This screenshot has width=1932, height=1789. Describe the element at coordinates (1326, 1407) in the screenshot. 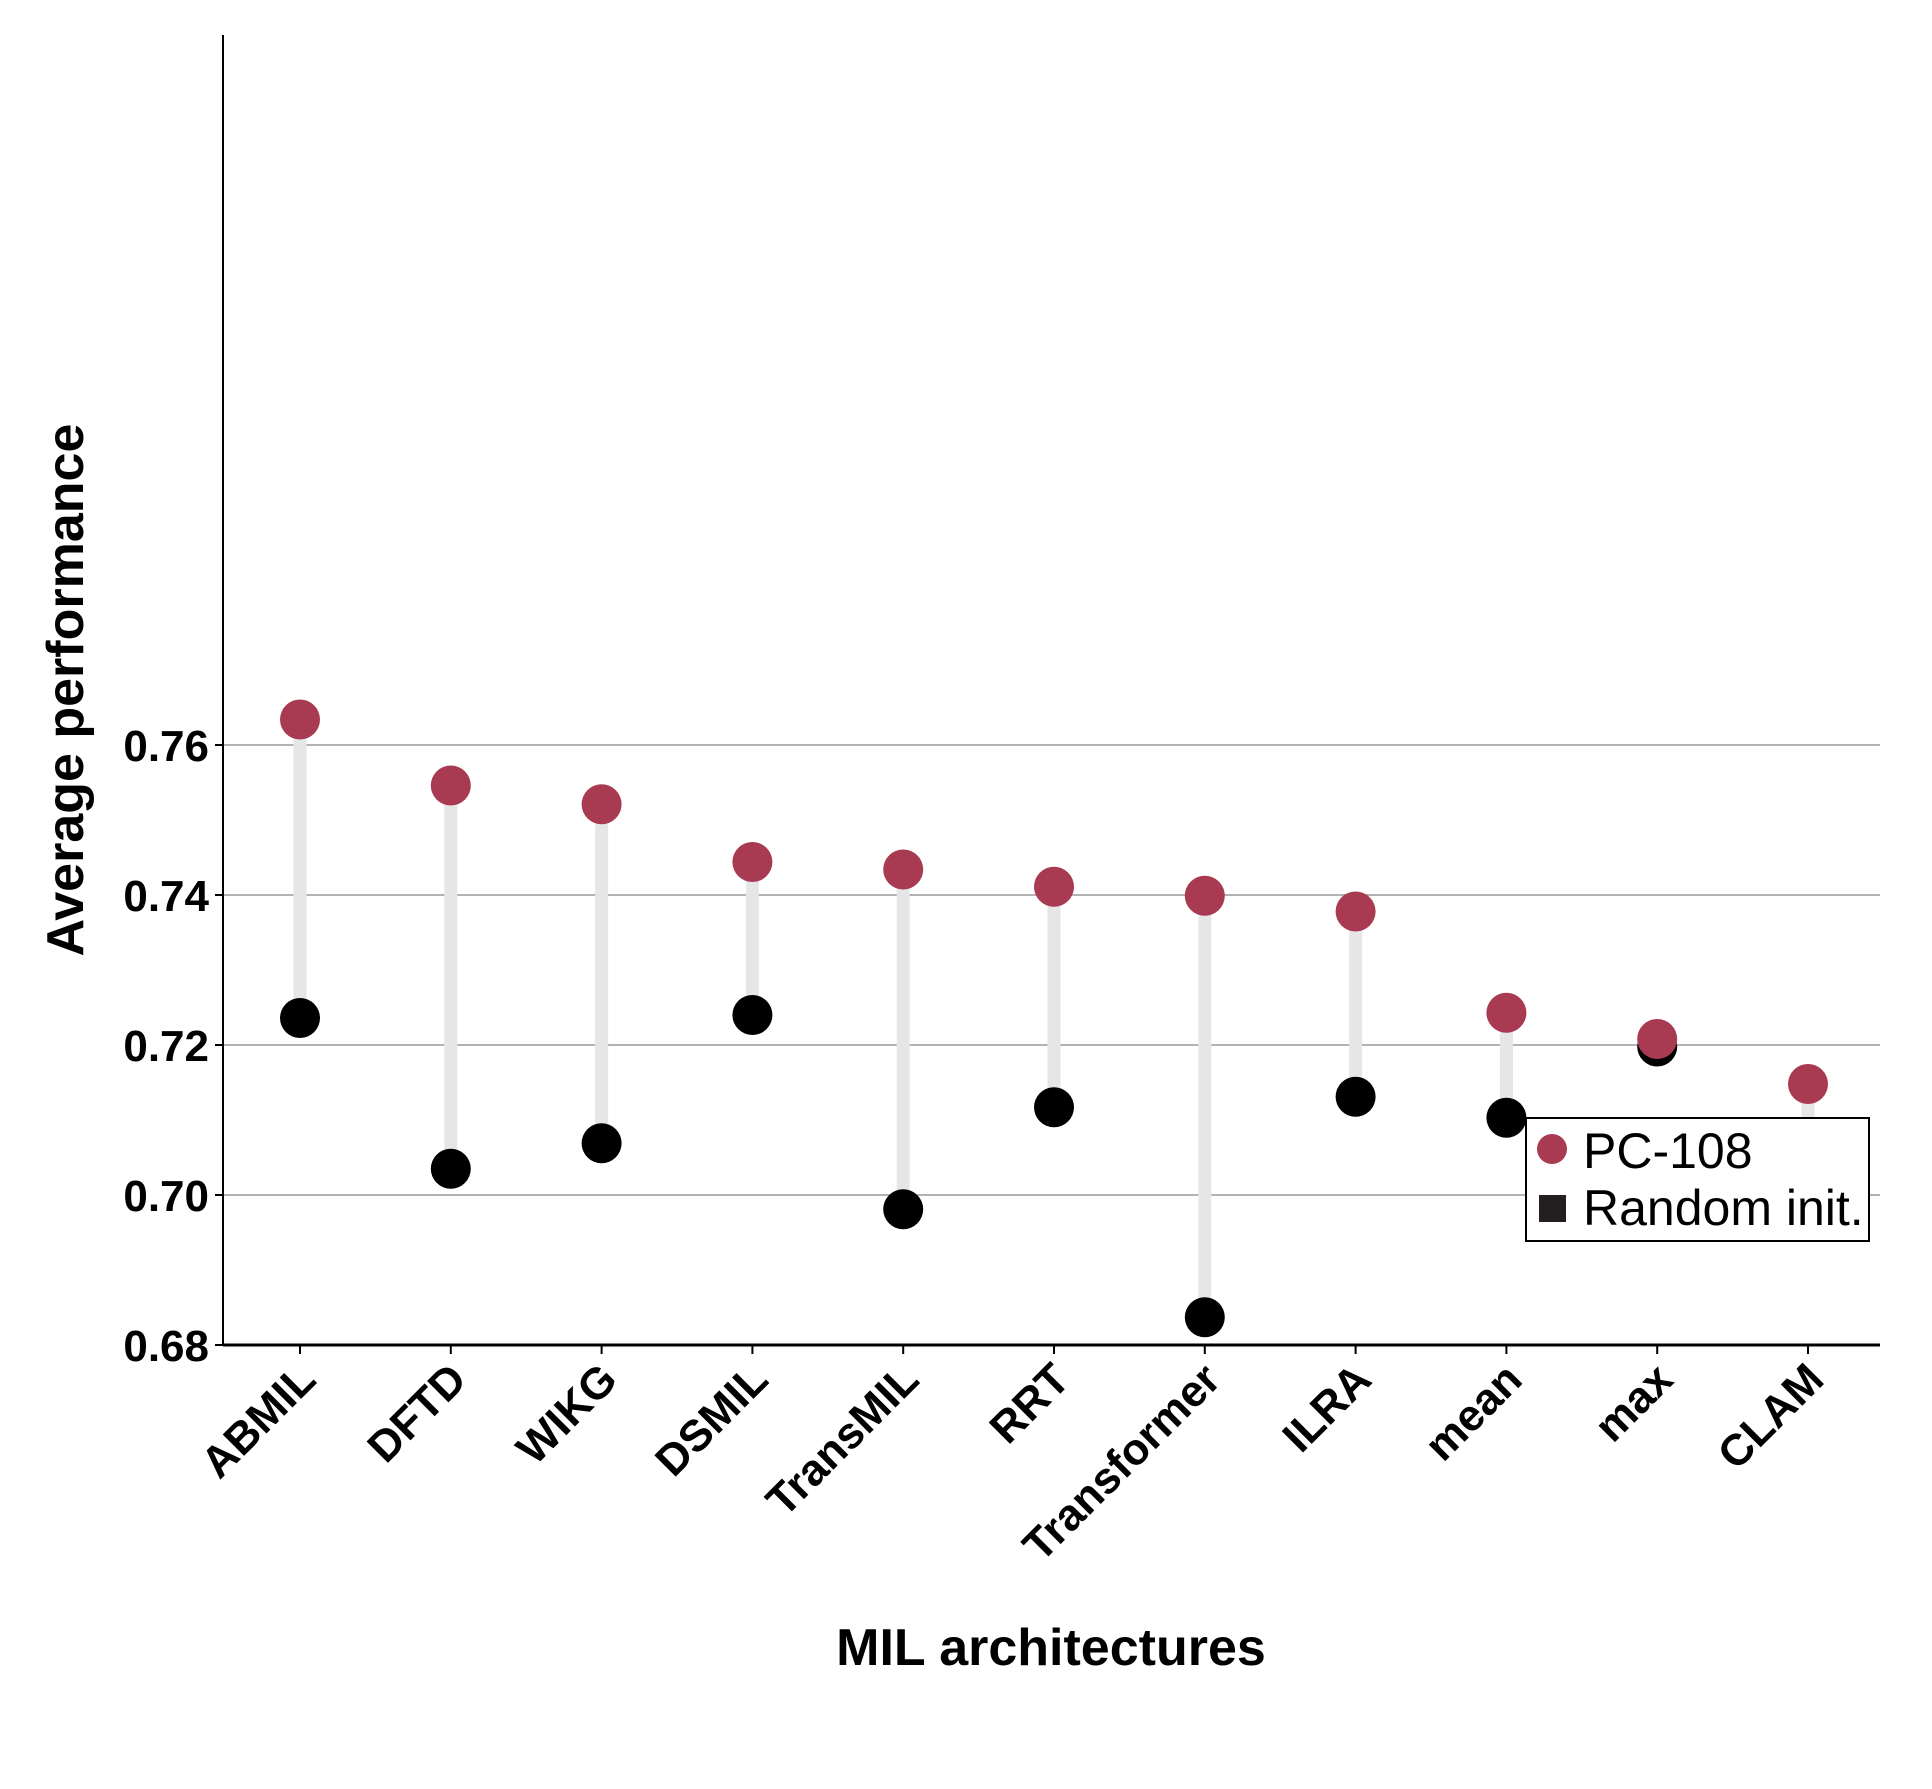

I see `x-tick-label-ilra: ILRA` at that location.